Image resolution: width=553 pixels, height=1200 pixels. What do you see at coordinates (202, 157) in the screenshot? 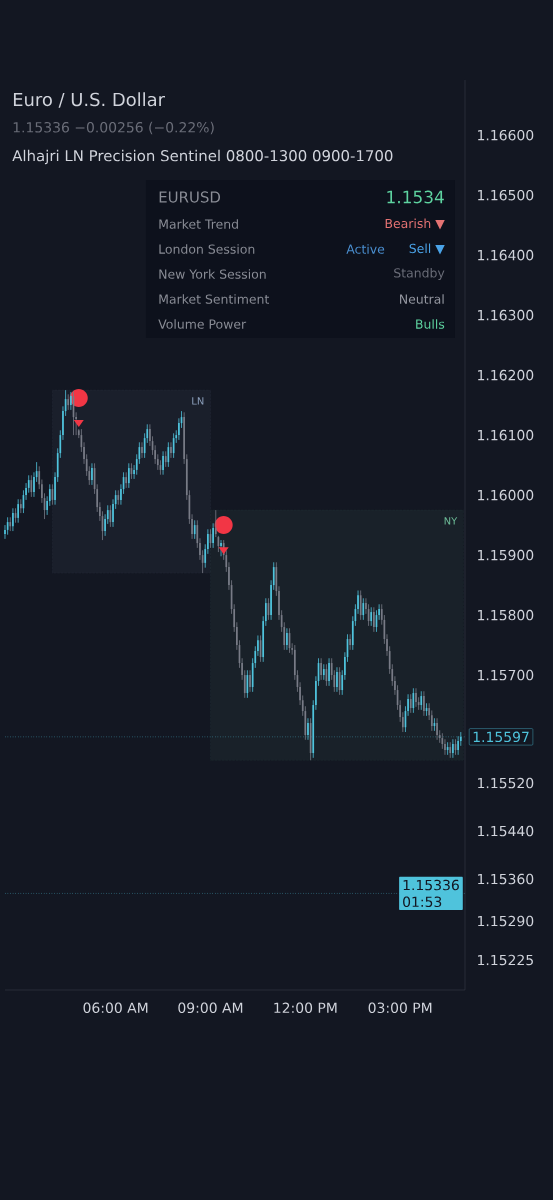
I see `annotation: Alhajri LN Precision Sentinel 0800-1300 0900-1700` at bounding box center [202, 157].